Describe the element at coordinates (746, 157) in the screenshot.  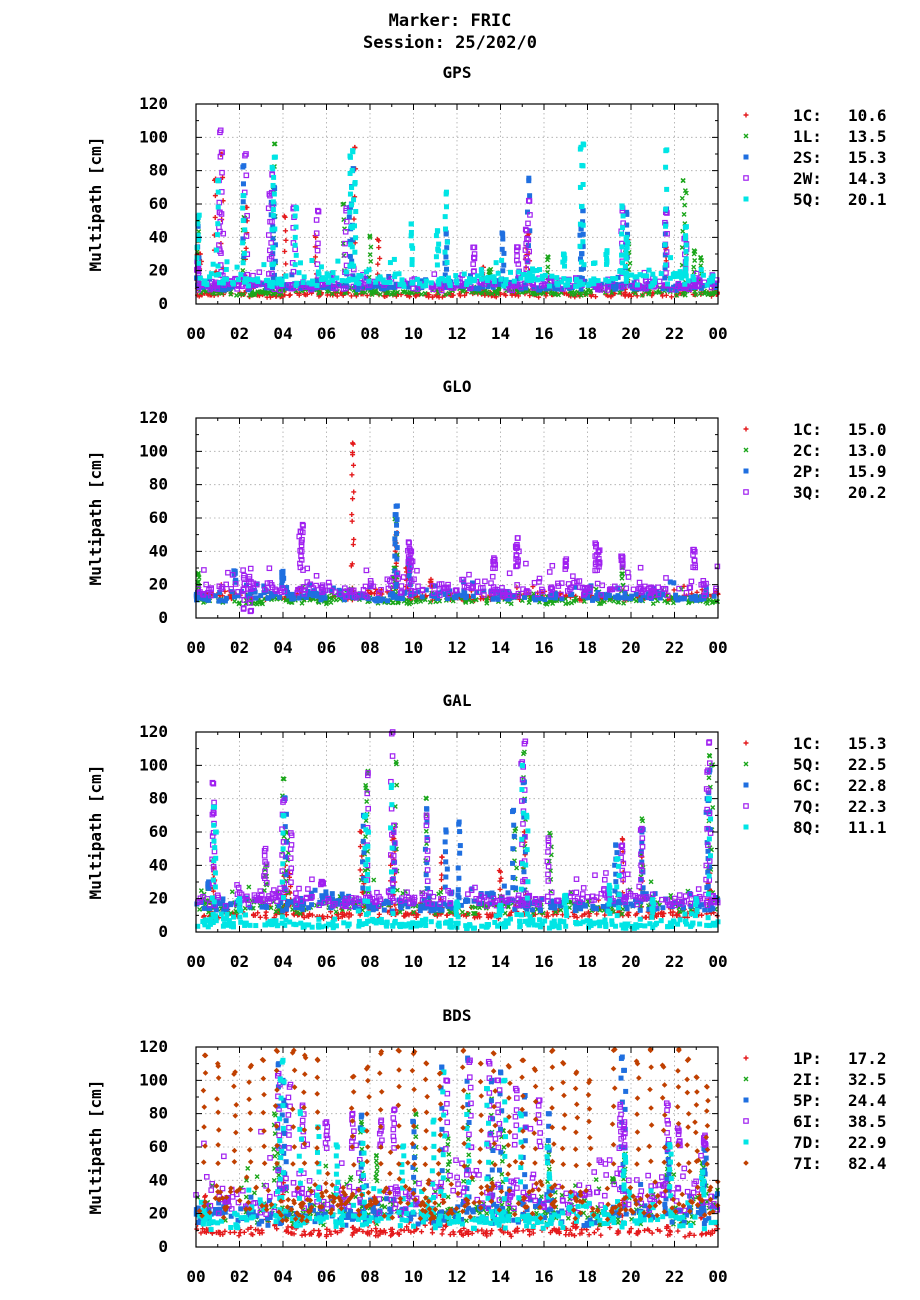
I see `legend-marker` at that location.